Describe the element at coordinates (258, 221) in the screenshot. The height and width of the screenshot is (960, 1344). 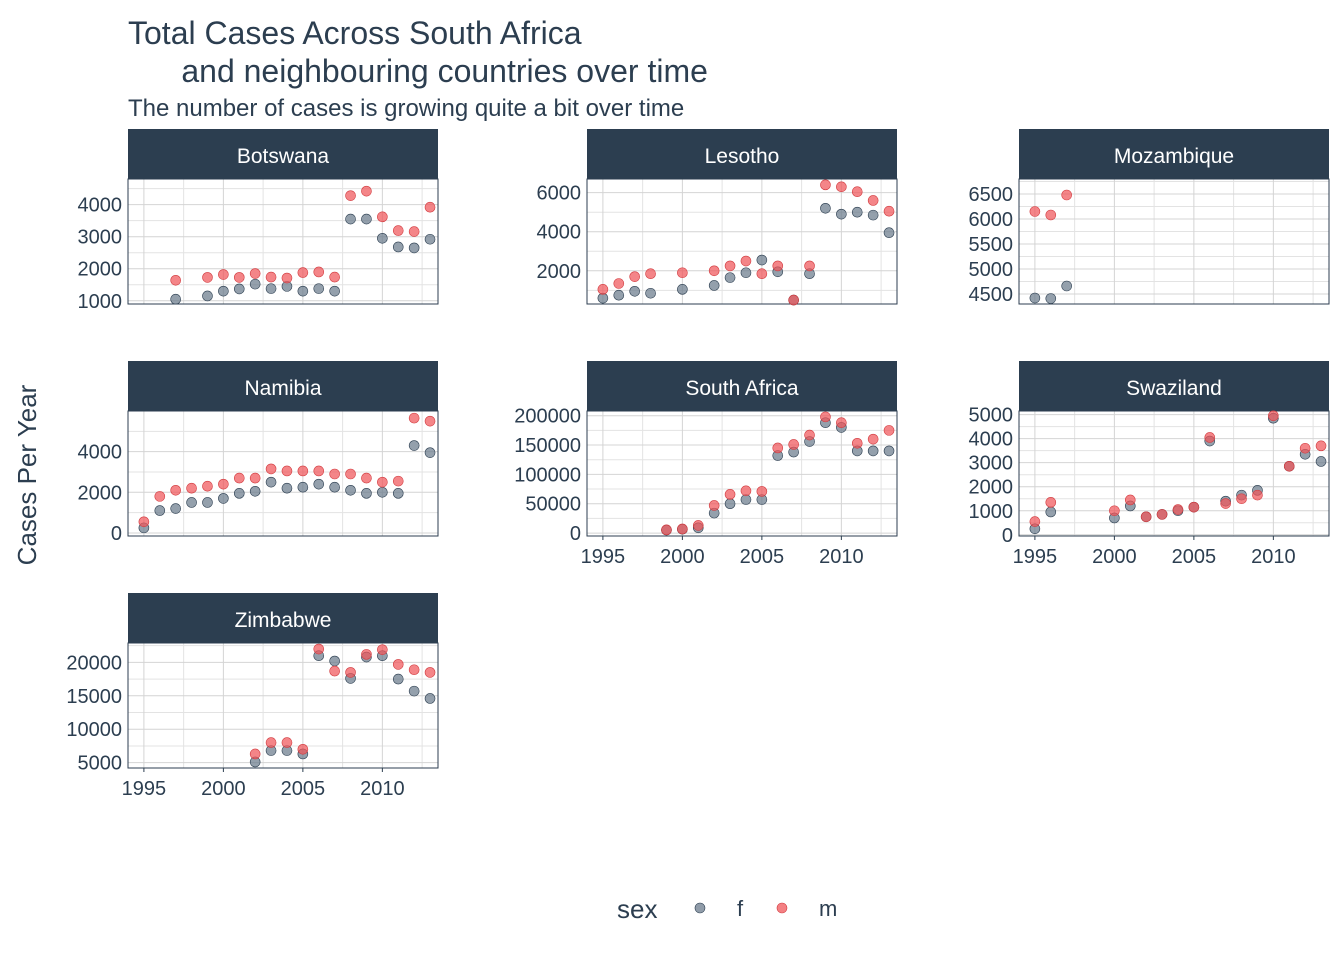
I see `panel-botswana: Botswana 1000 2000 3000 4000` at that location.